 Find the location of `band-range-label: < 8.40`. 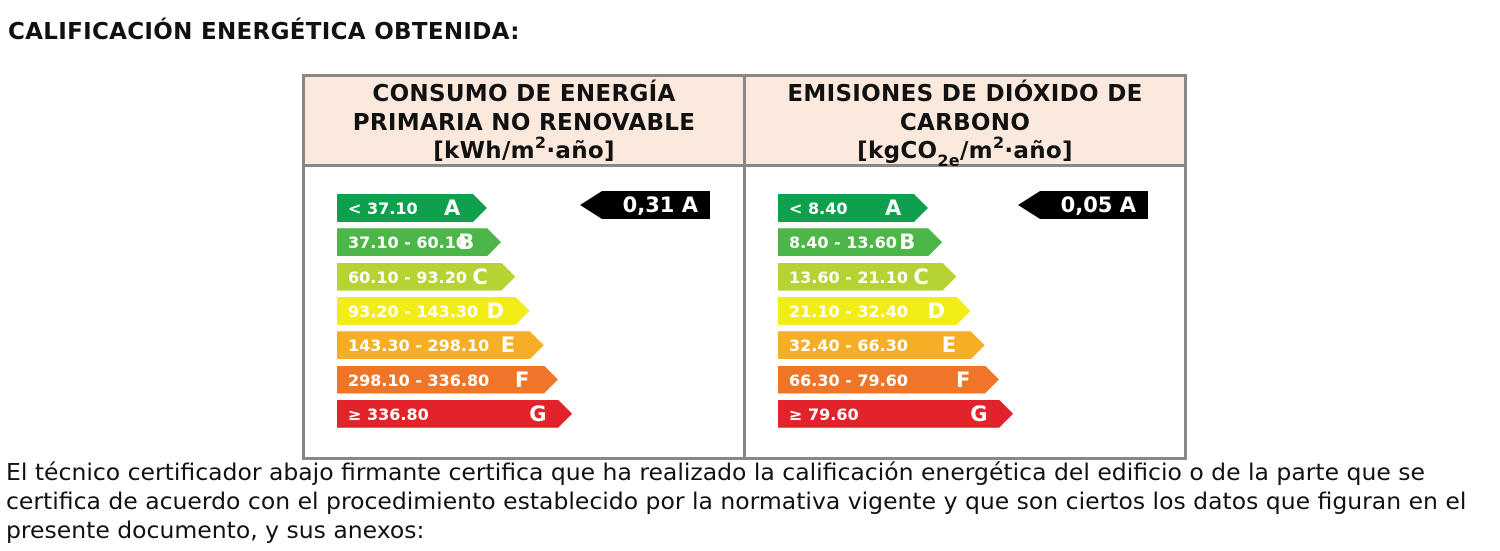

band-range-label: < 8.40 is located at coordinates (818, 208).